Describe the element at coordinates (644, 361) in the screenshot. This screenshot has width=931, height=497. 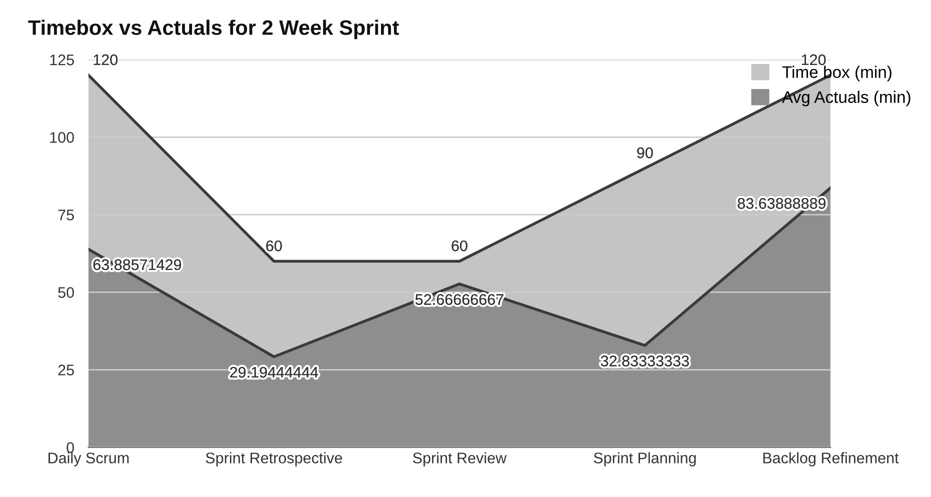
I see `data-label: 32.83333333` at that location.